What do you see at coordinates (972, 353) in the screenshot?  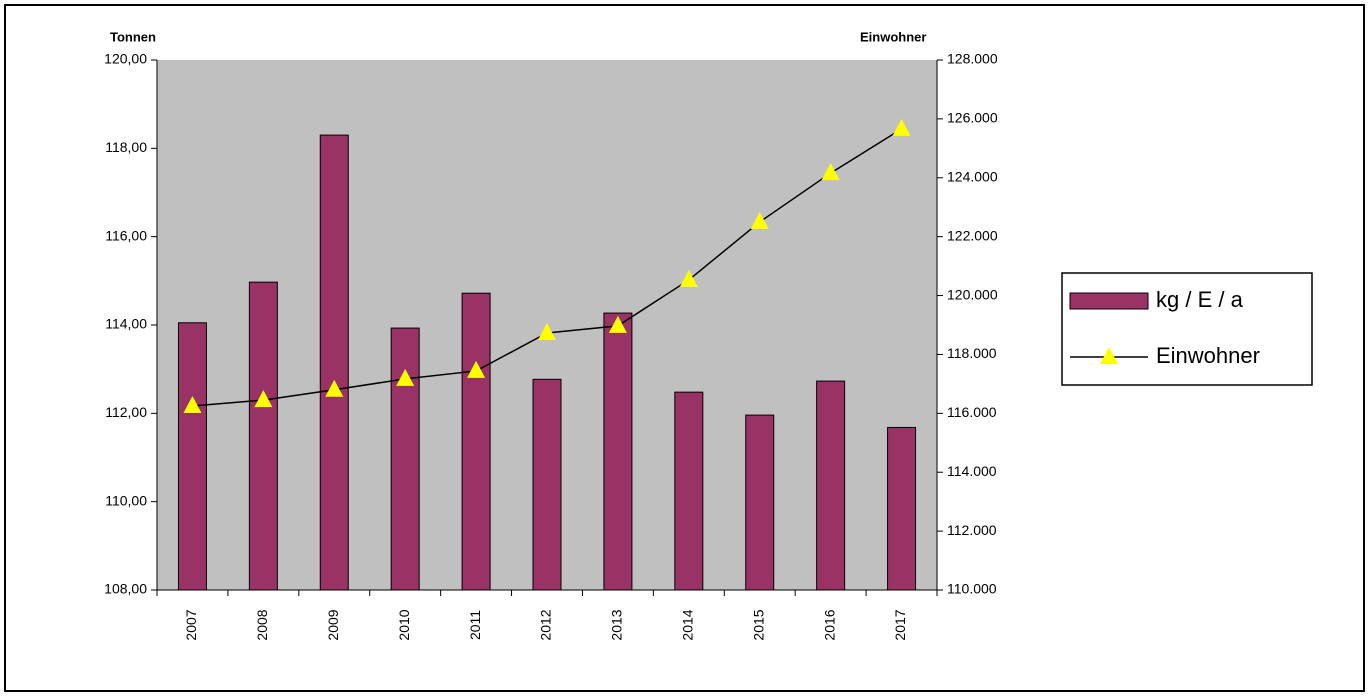 I see `y2-tick-label: 118.000` at bounding box center [972, 353].